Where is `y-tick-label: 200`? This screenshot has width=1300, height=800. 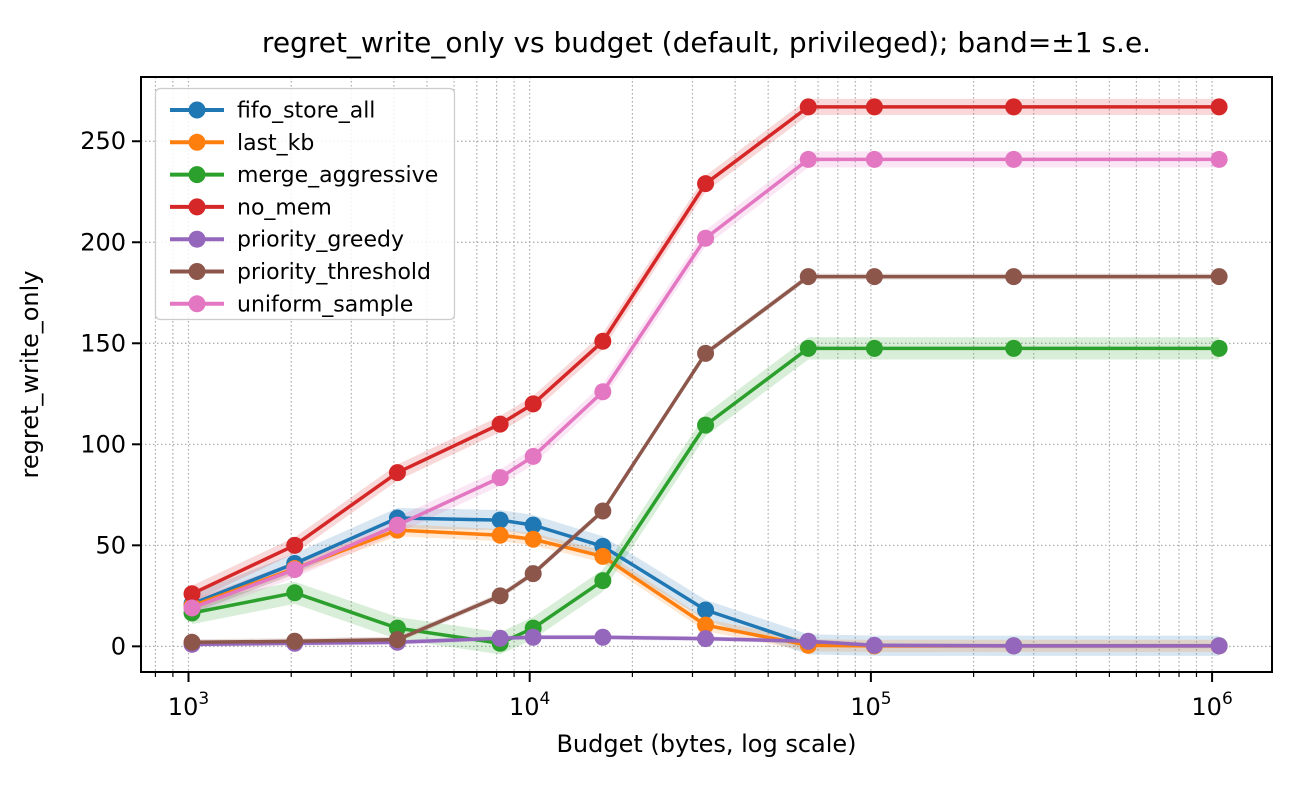
y-tick-label: 200 is located at coordinates (103, 242).